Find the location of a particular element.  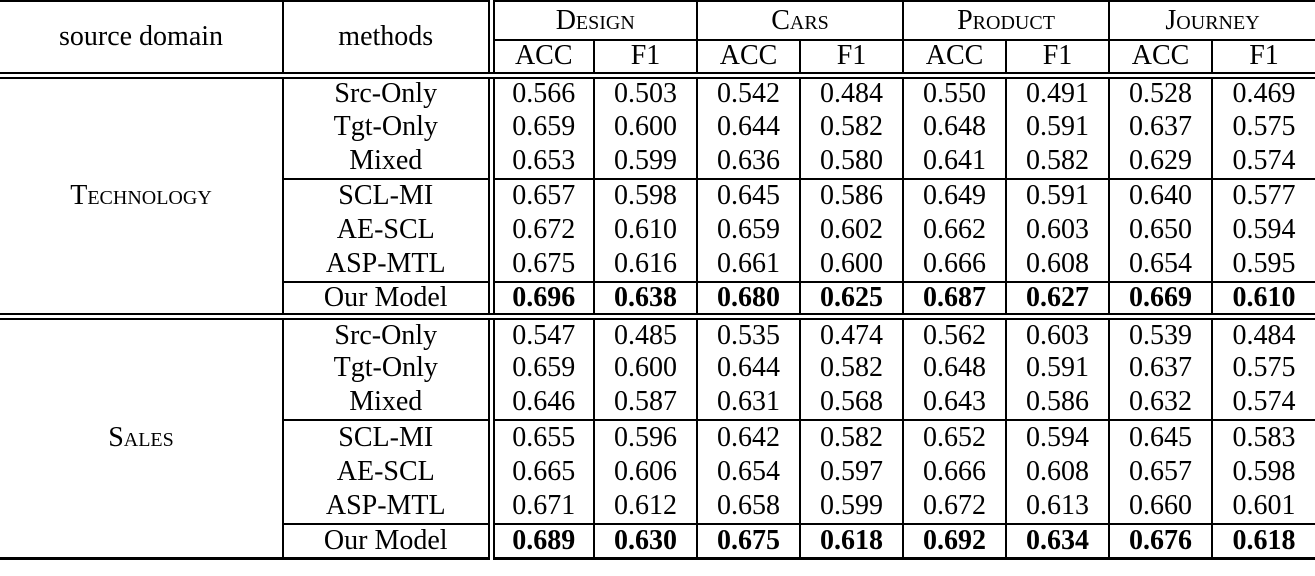

acc-value-cell: 0.562 is located at coordinates (954, 333).